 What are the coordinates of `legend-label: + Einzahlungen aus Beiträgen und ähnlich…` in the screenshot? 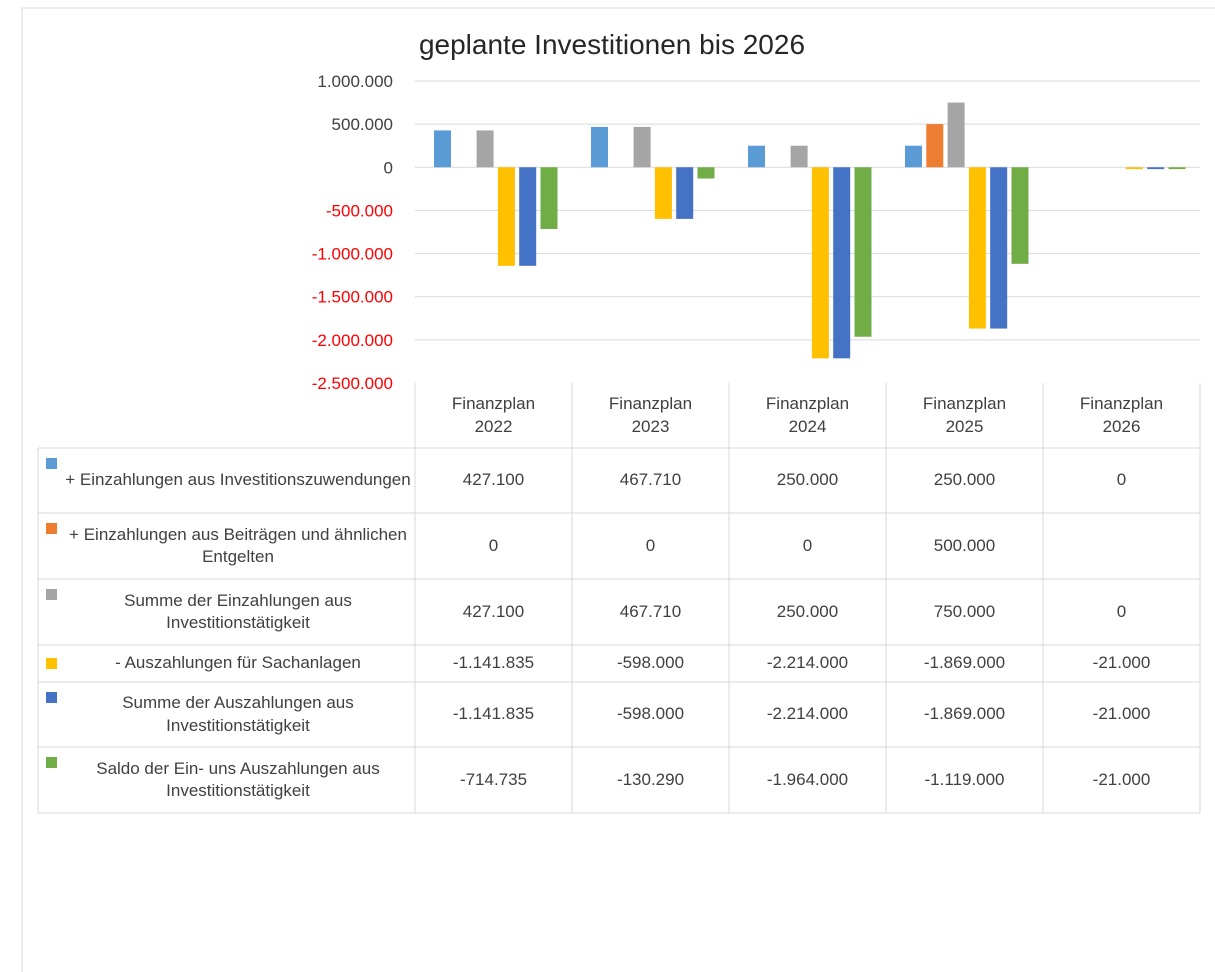 It's located at (238, 545).